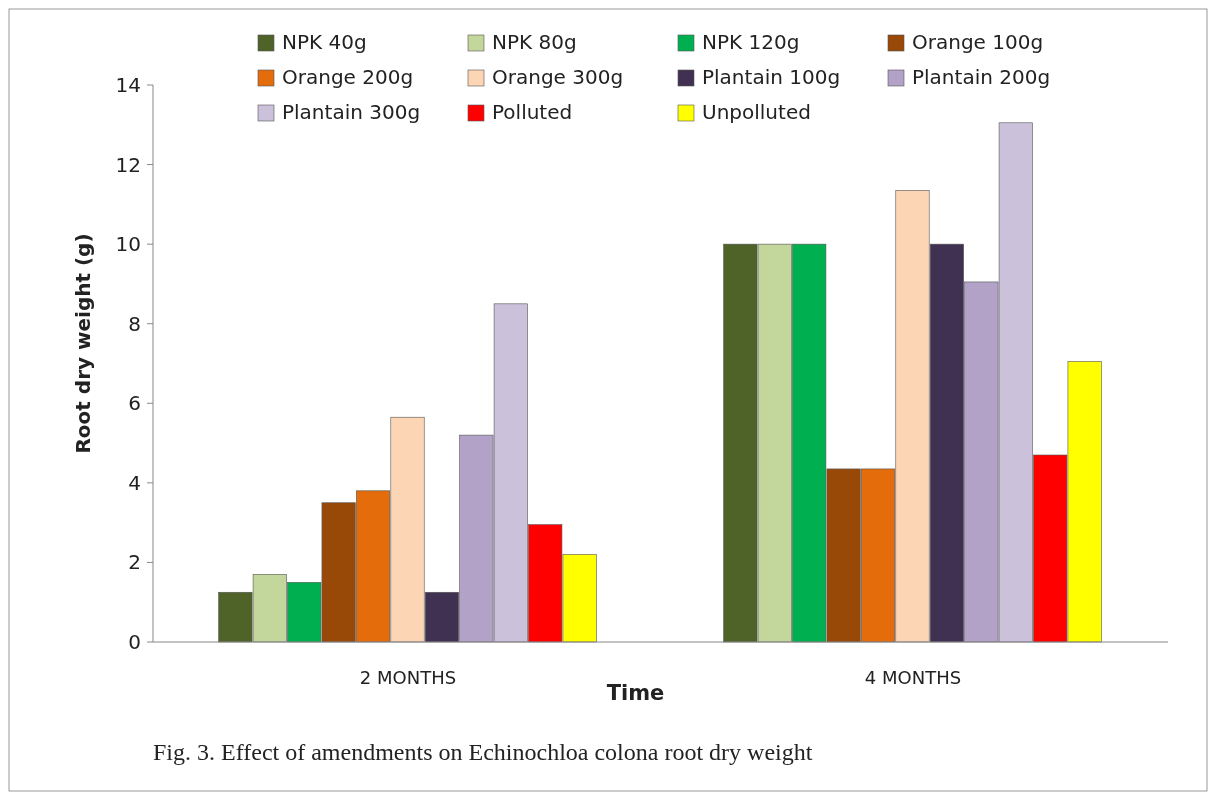  I want to click on y-tick-label: 12, so click(128, 164).